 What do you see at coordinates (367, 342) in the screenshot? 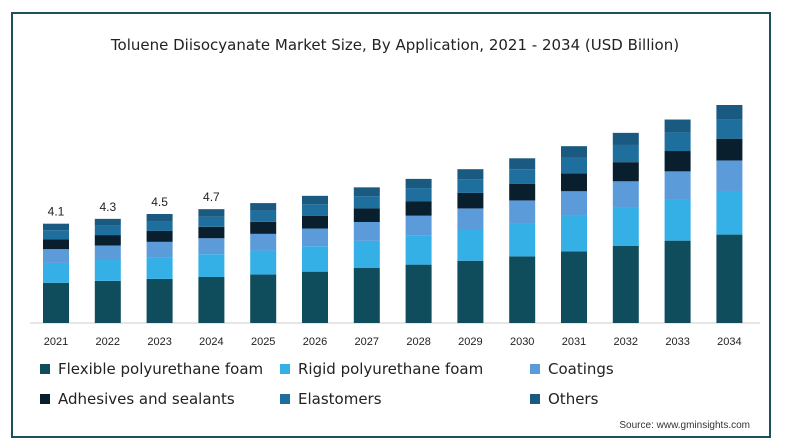
I see `x-tick-label: 2027` at bounding box center [367, 342].